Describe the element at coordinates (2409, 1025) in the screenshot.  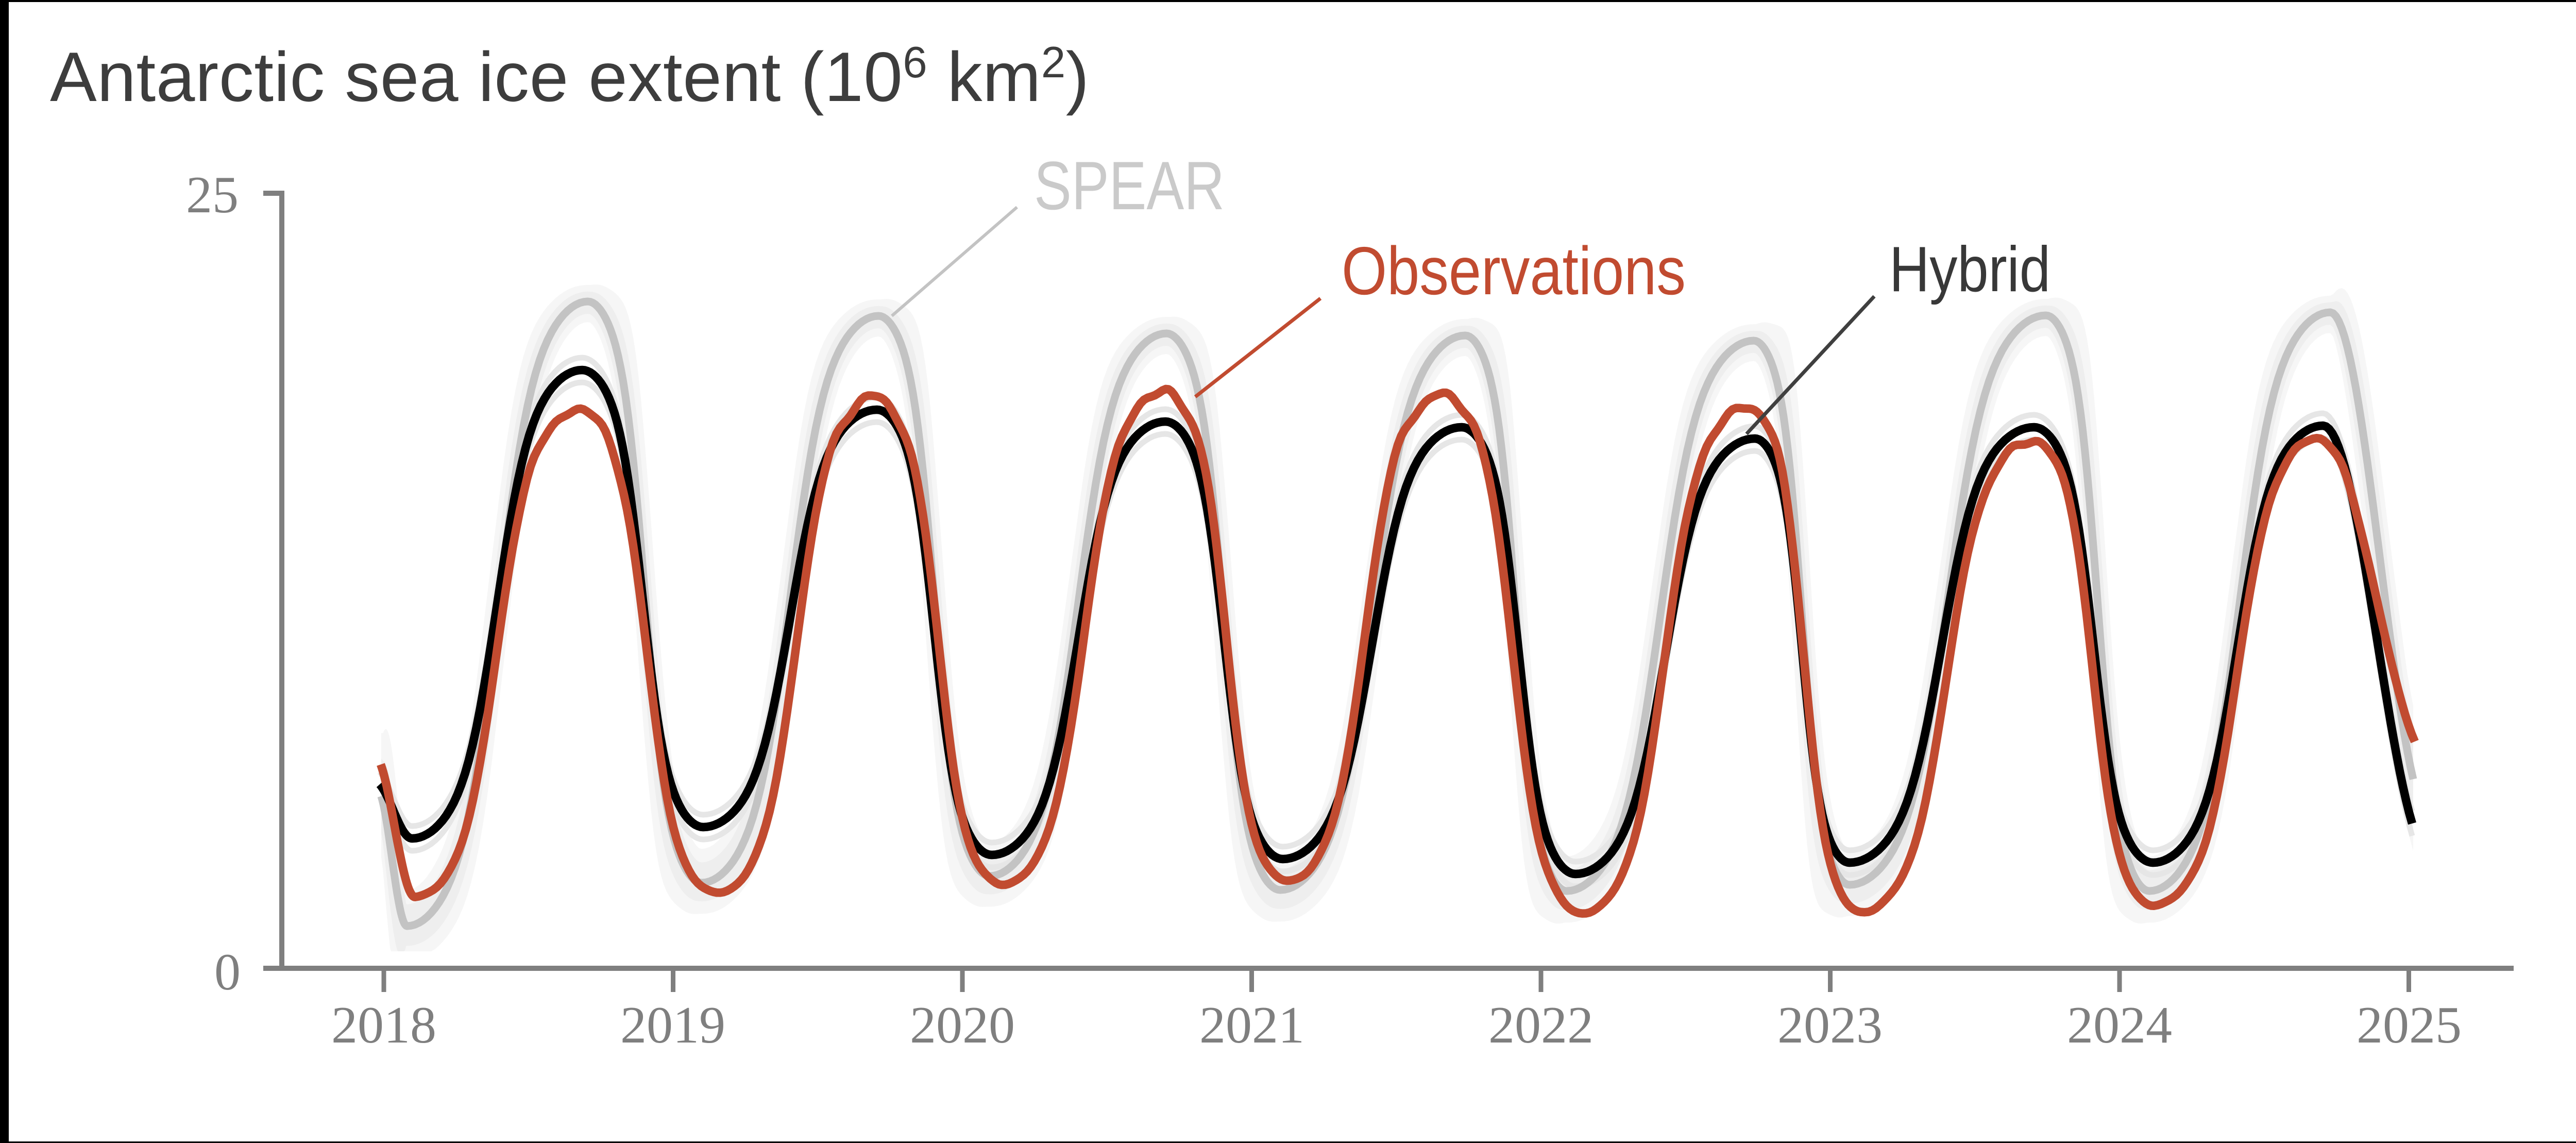
I see `svg-text: 2025` at that location.